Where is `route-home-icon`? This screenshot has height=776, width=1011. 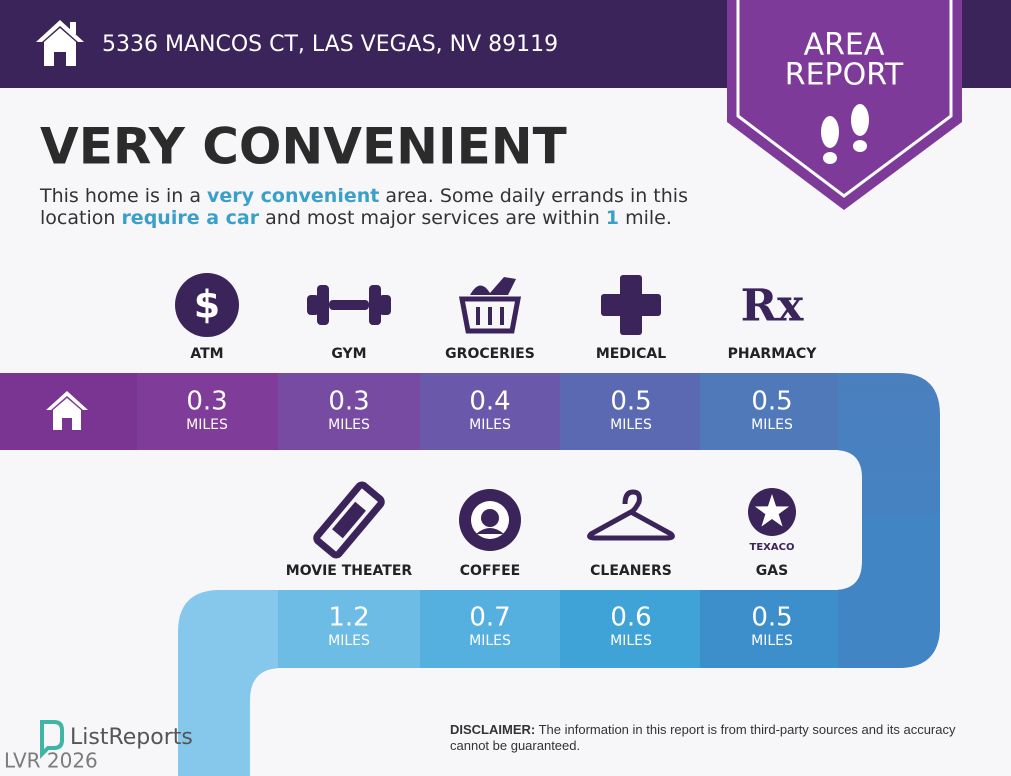 route-home-icon is located at coordinates (67, 410).